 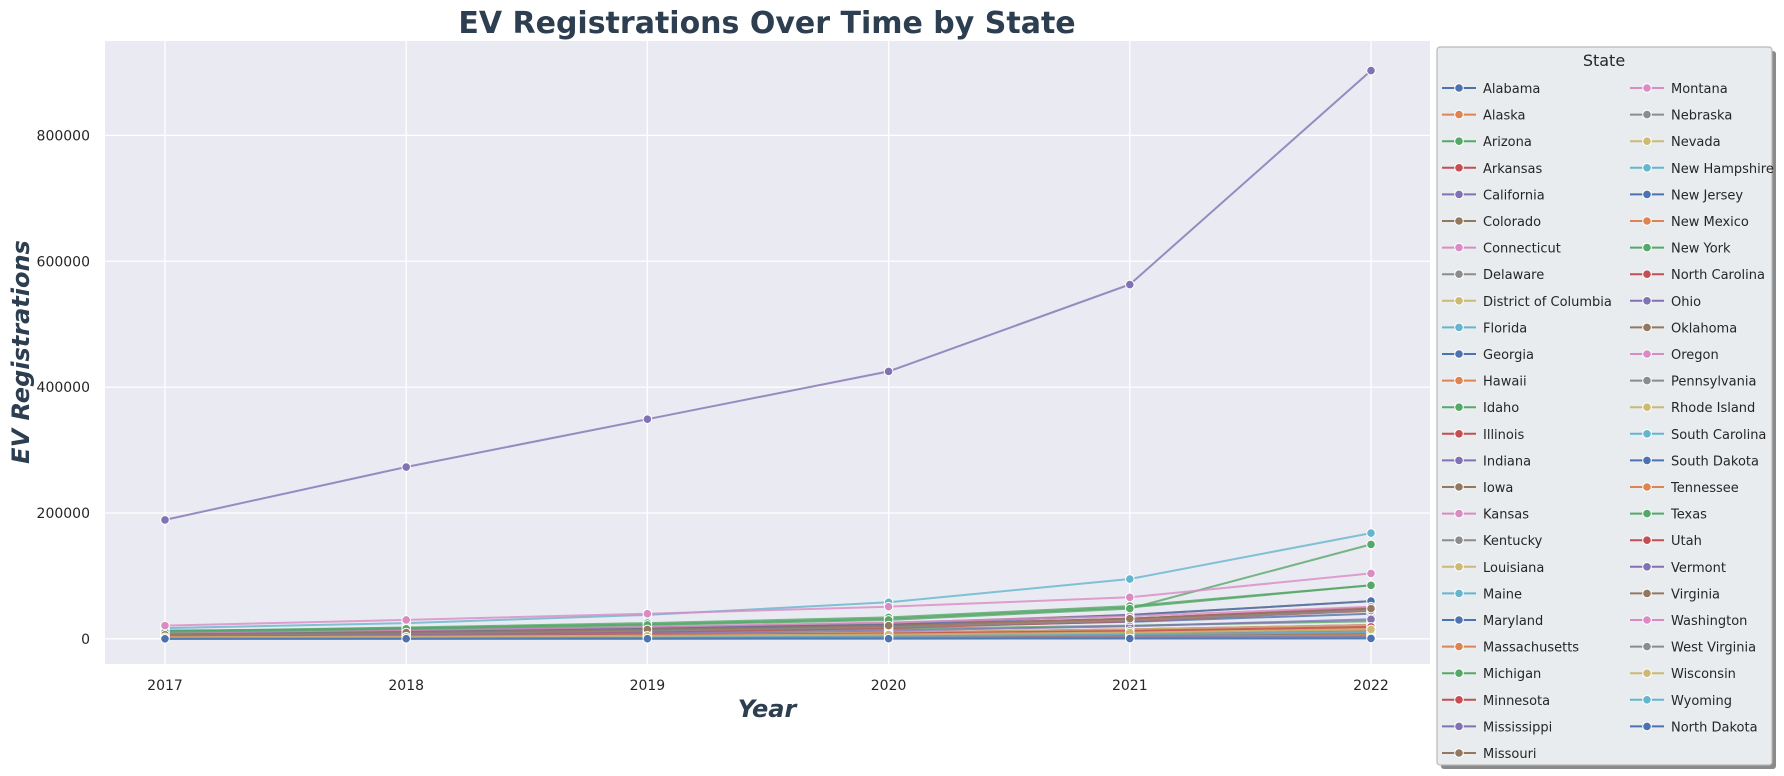 What do you see at coordinates (1701, 701) in the screenshot?
I see `legend-label: Wyoming` at bounding box center [1701, 701].